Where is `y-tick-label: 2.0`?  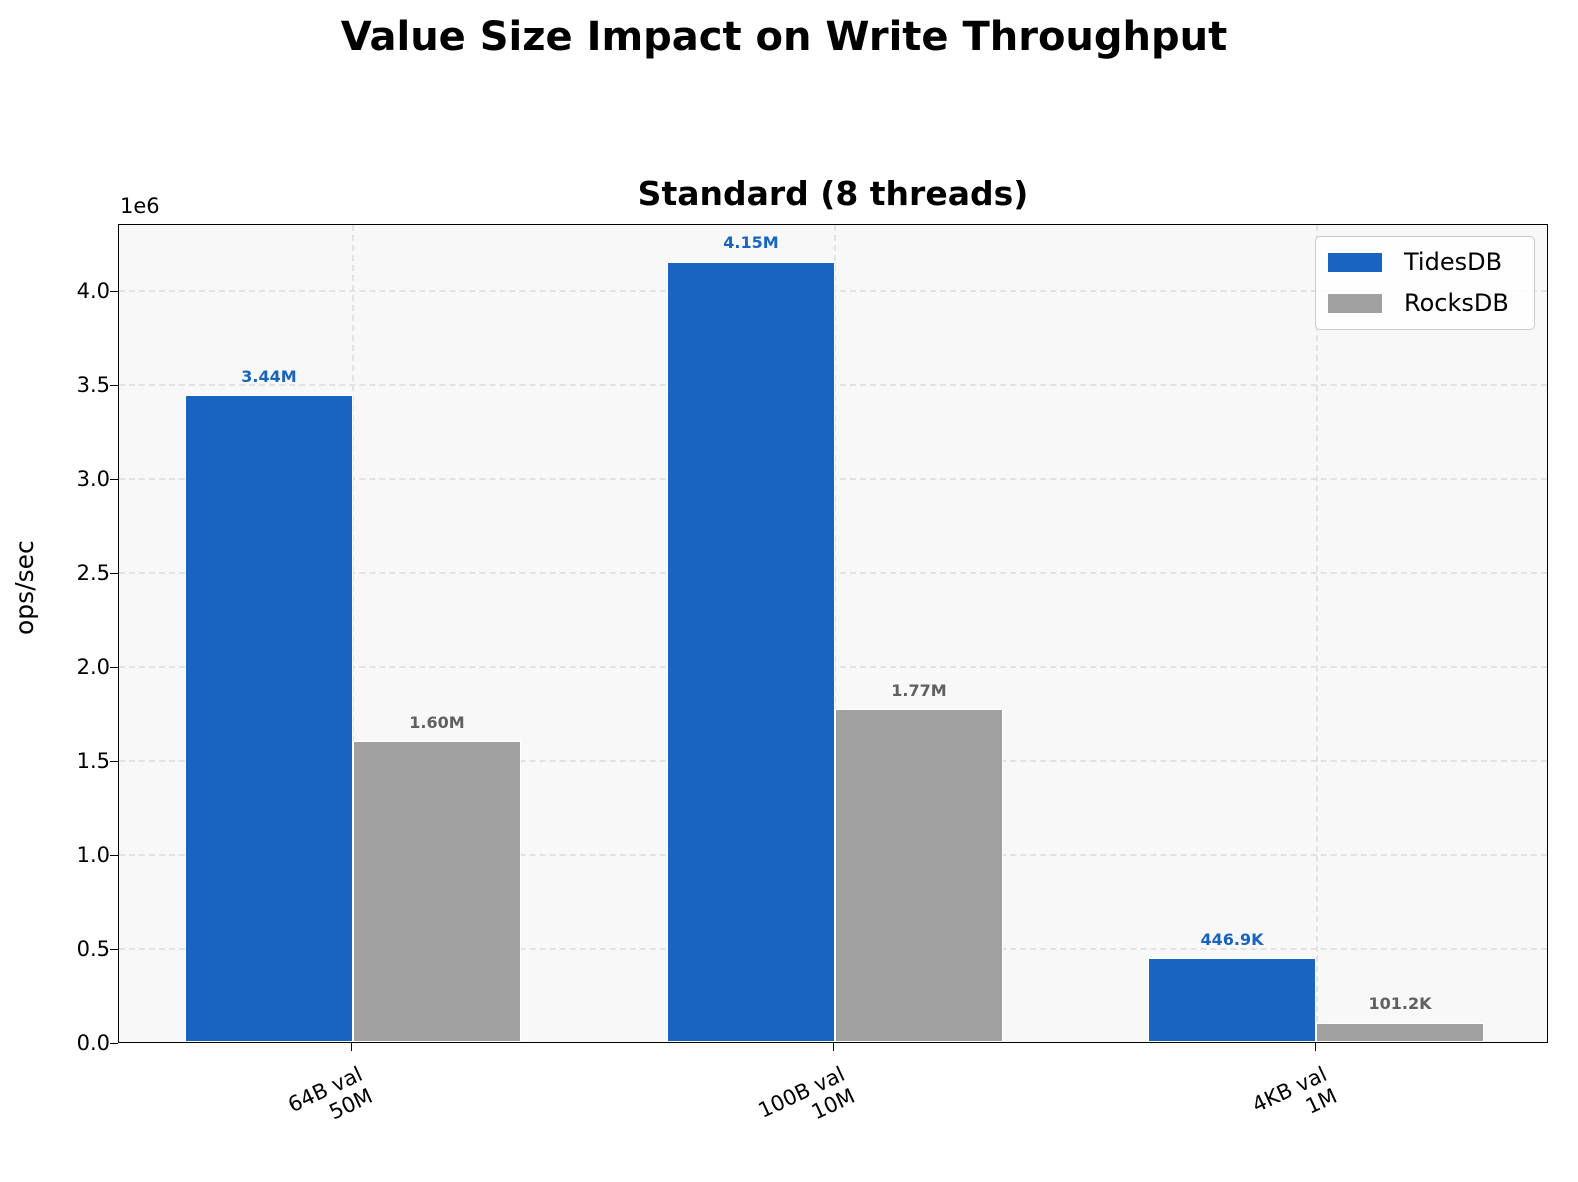
y-tick-label: 2.0 is located at coordinates (93, 667).